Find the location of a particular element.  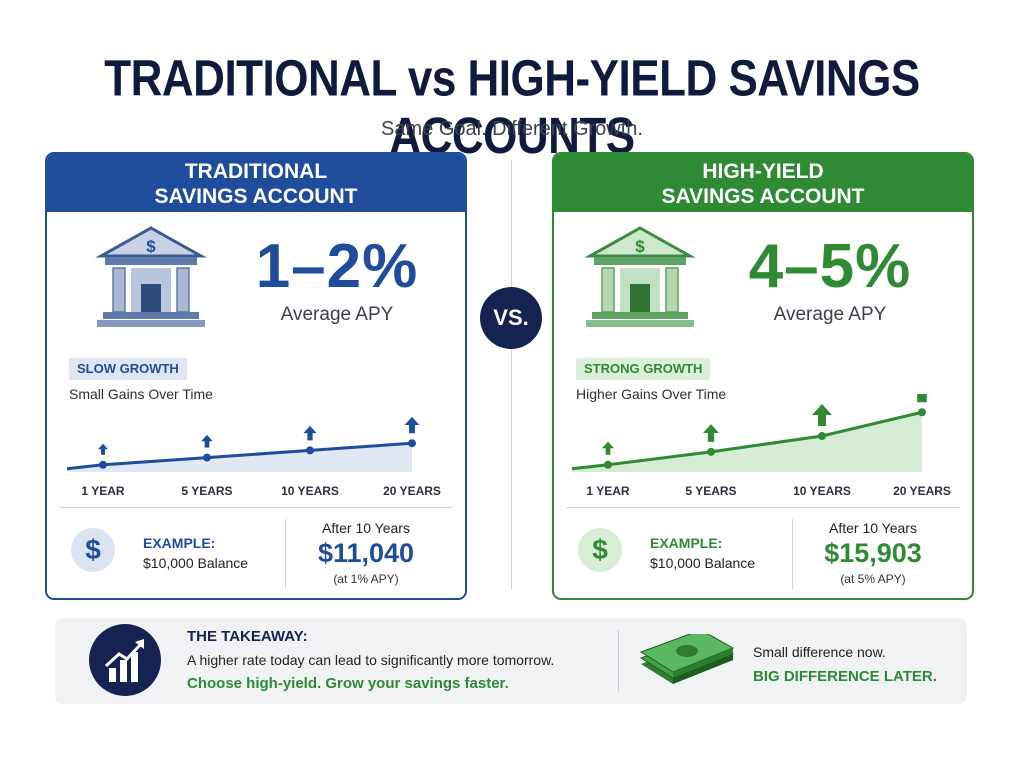

high-yield-tick-label: 20 YEARS is located at coordinates (922, 491).